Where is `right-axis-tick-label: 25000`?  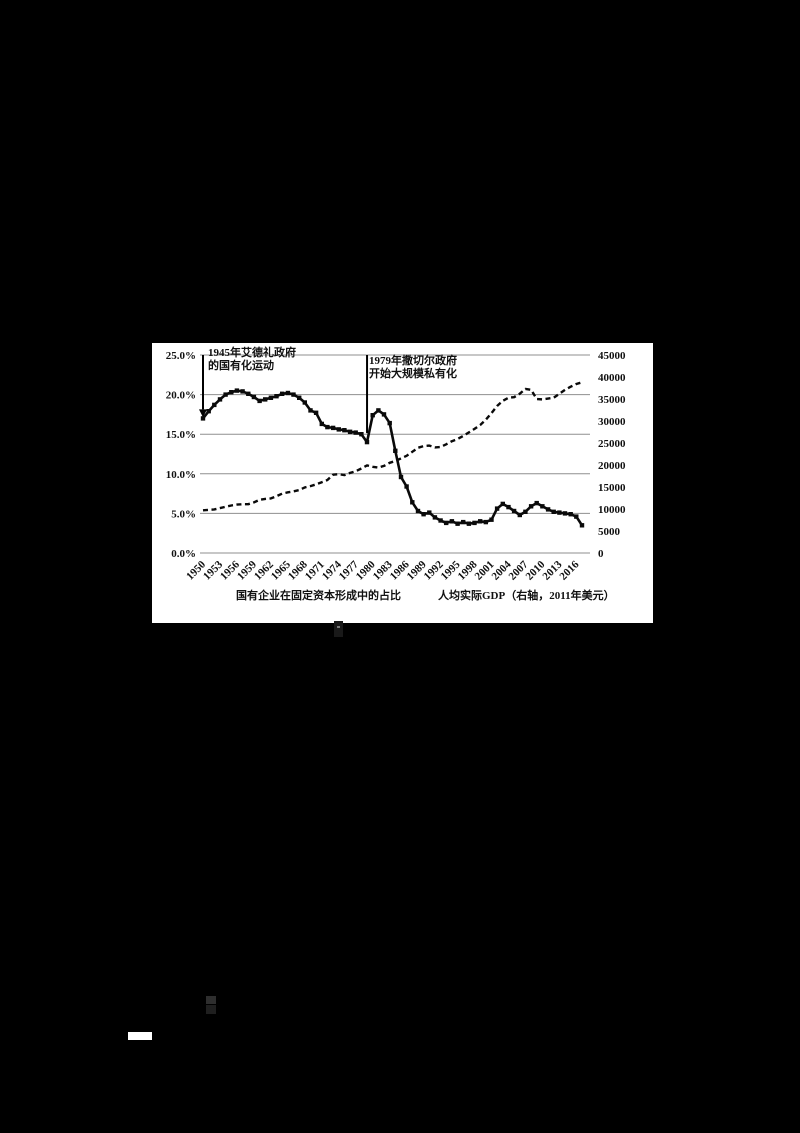 right-axis-tick-label: 25000 is located at coordinates (612, 444).